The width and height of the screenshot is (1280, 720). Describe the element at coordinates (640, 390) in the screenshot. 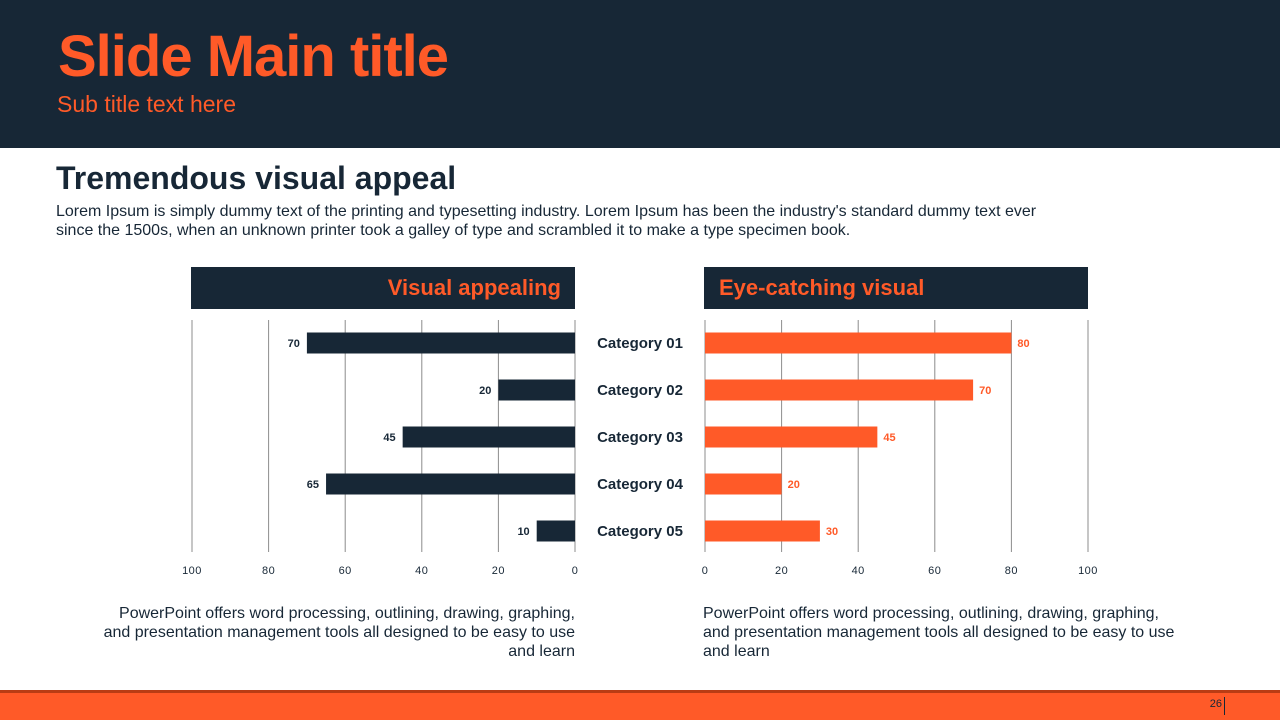

I see `category-label: Category 02` at that location.